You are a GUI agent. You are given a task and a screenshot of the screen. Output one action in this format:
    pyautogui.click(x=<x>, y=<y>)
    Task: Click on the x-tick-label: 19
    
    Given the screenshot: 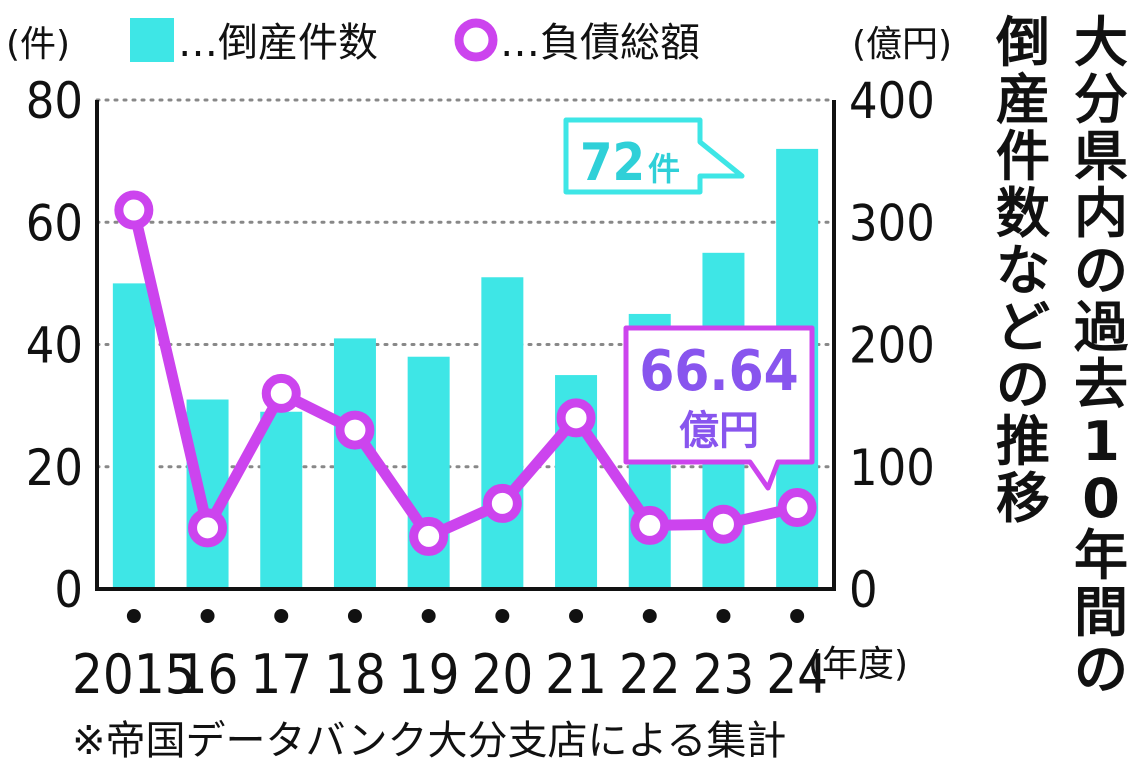 What is the action you would take?
    pyautogui.click(x=429, y=674)
    